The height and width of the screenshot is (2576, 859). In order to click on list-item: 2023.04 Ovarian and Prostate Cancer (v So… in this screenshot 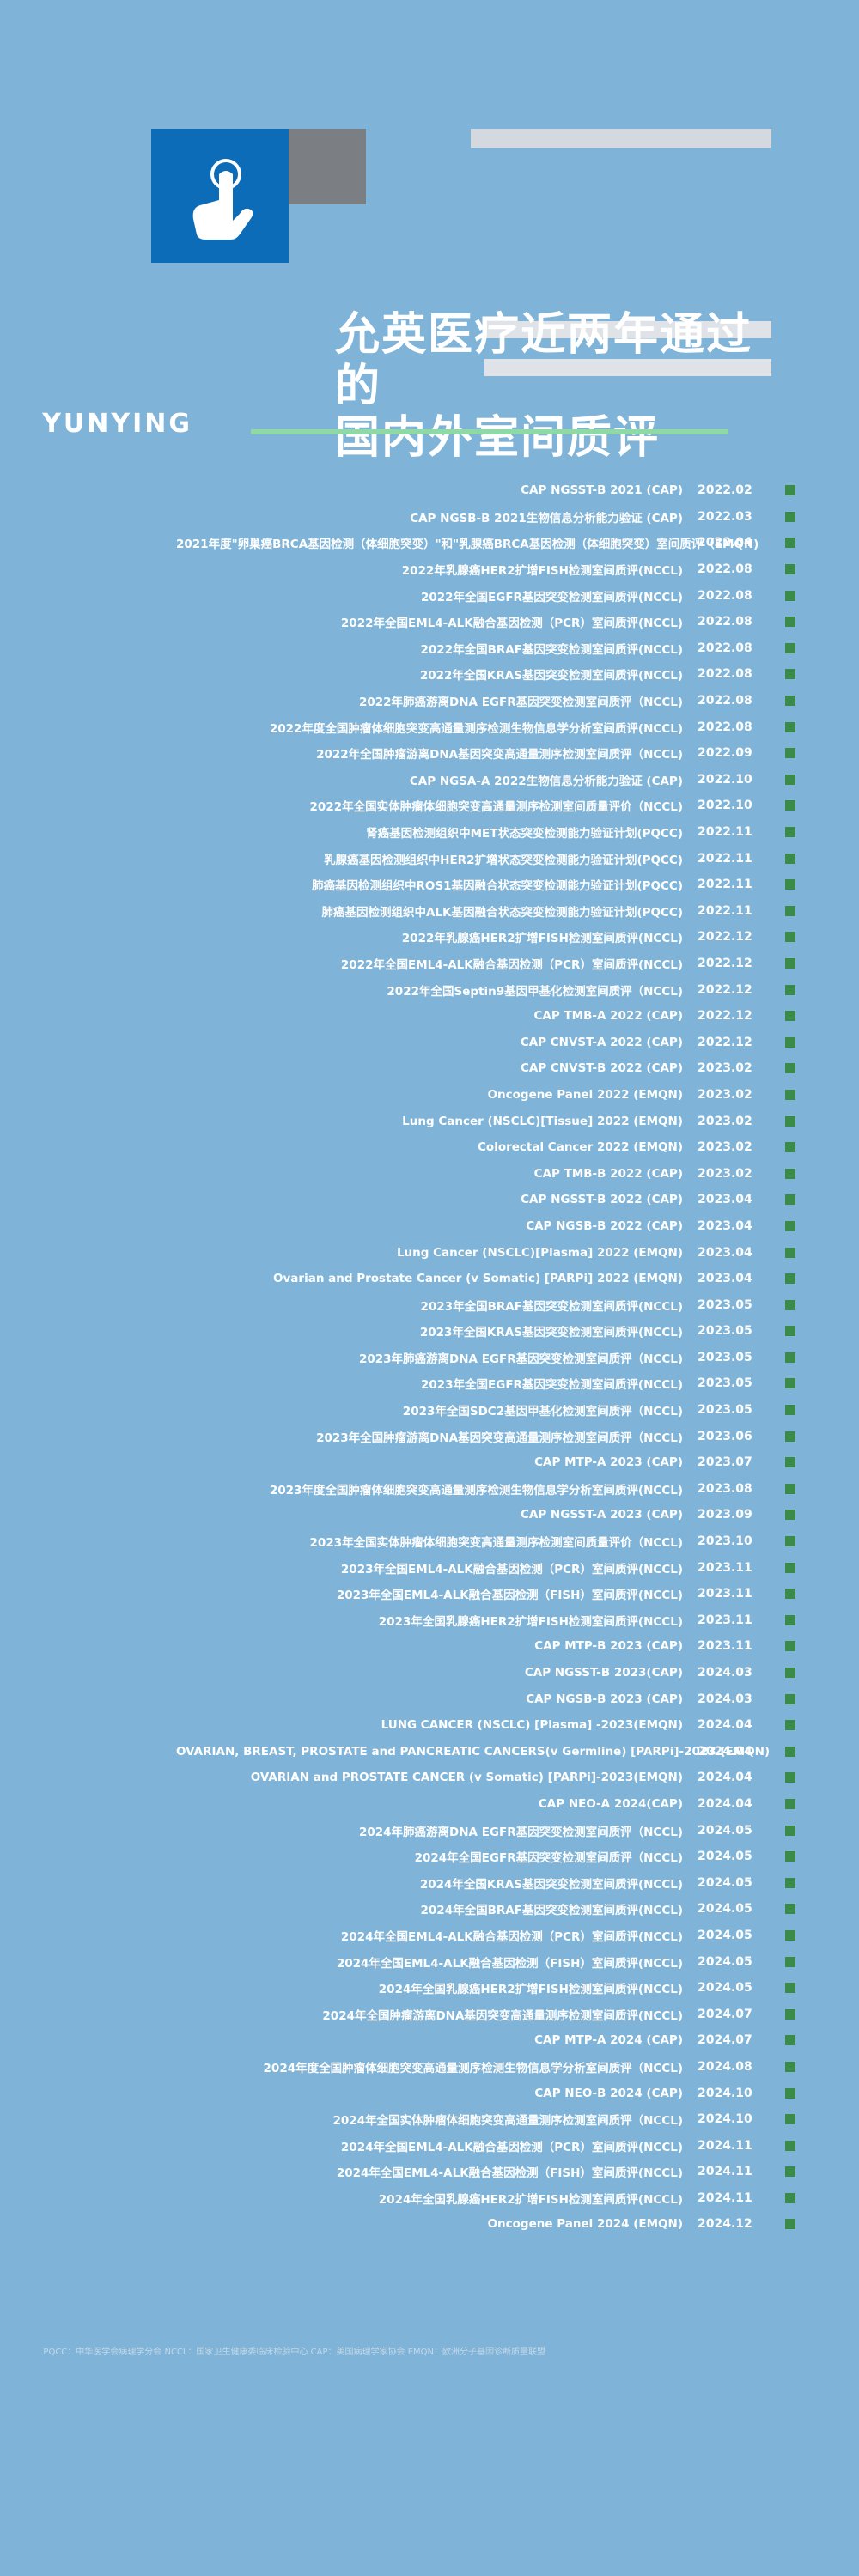, I will do `click(430, 1279)`.